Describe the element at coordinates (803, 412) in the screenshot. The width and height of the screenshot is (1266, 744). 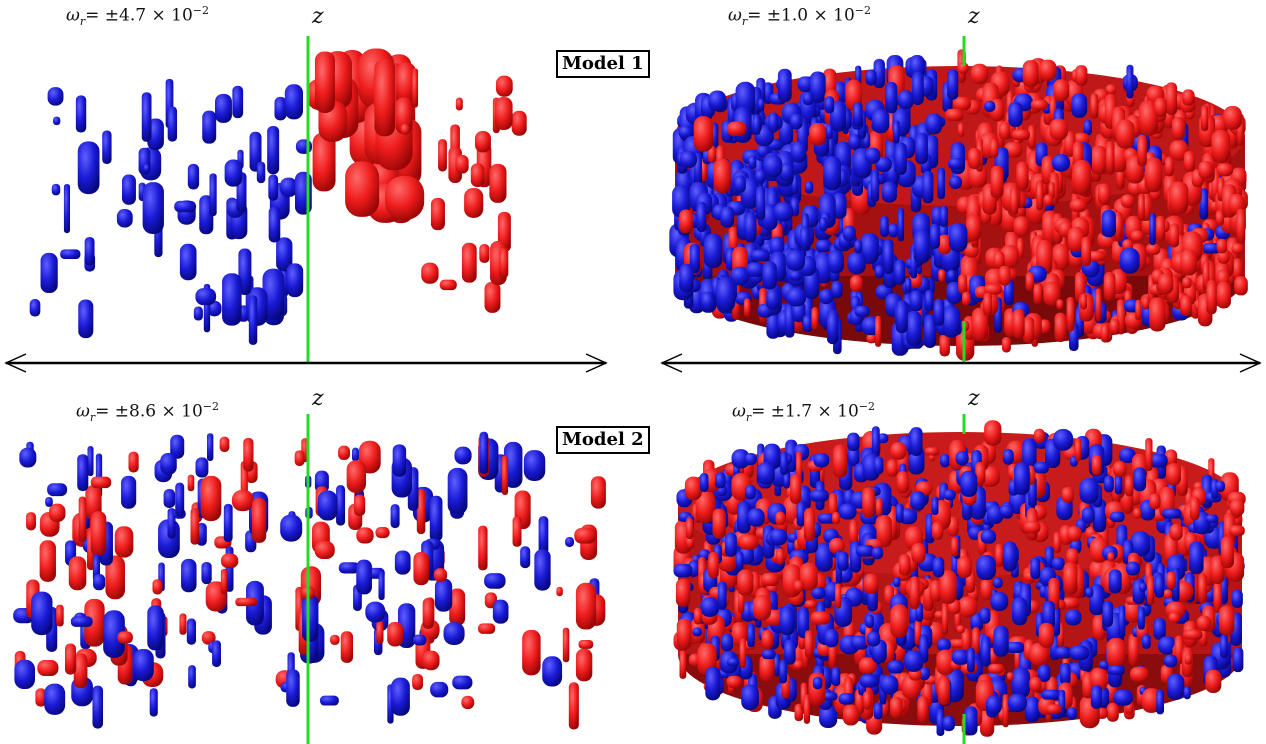
I see `omega-label-m2-right: ωr= ±1.7 × 10−2` at that location.